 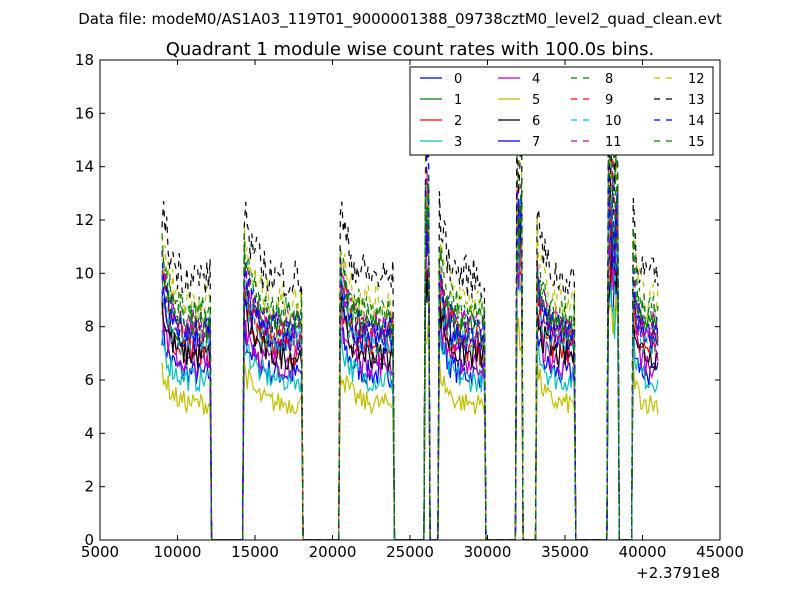 I want to click on legend-label-3: 3, so click(x=458, y=142).